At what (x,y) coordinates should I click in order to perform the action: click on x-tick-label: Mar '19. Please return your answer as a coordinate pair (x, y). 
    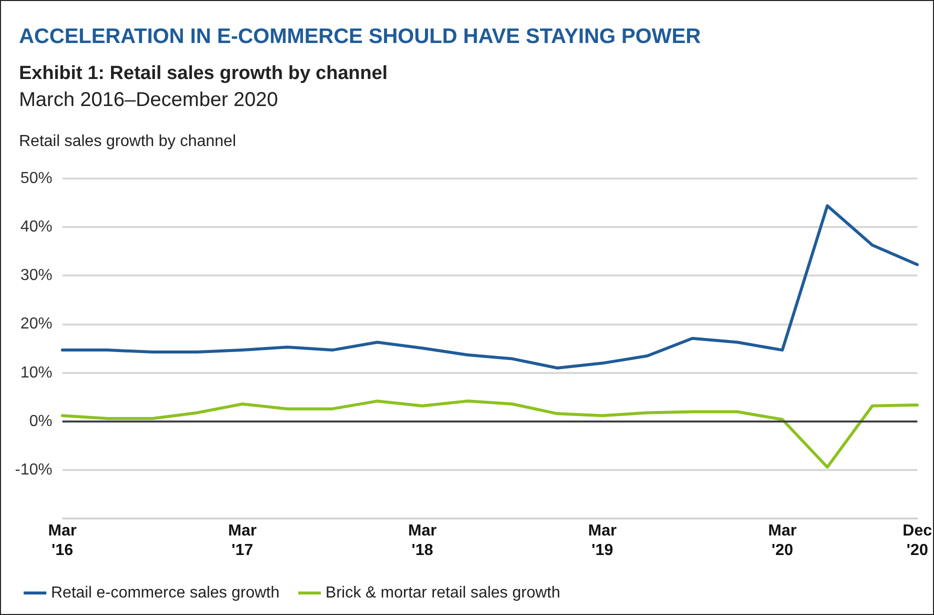
    Looking at the image, I should click on (602, 540).